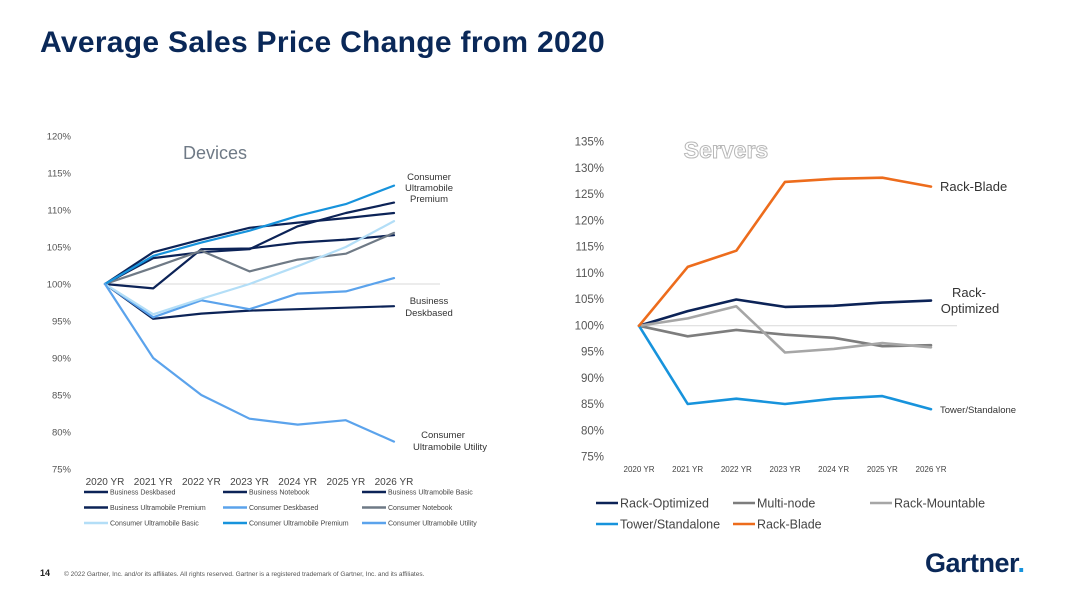 The width and height of the screenshot is (1080, 607). I want to click on devices-xtick-label: 2022 YR, so click(201, 482).